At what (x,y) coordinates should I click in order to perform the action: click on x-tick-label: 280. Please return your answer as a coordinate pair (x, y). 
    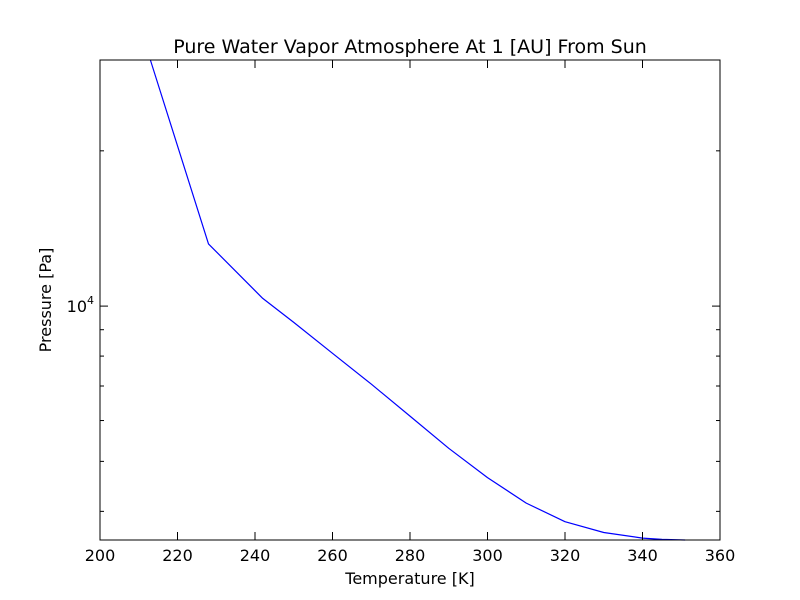
    Looking at the image, I should click on (410, 555).